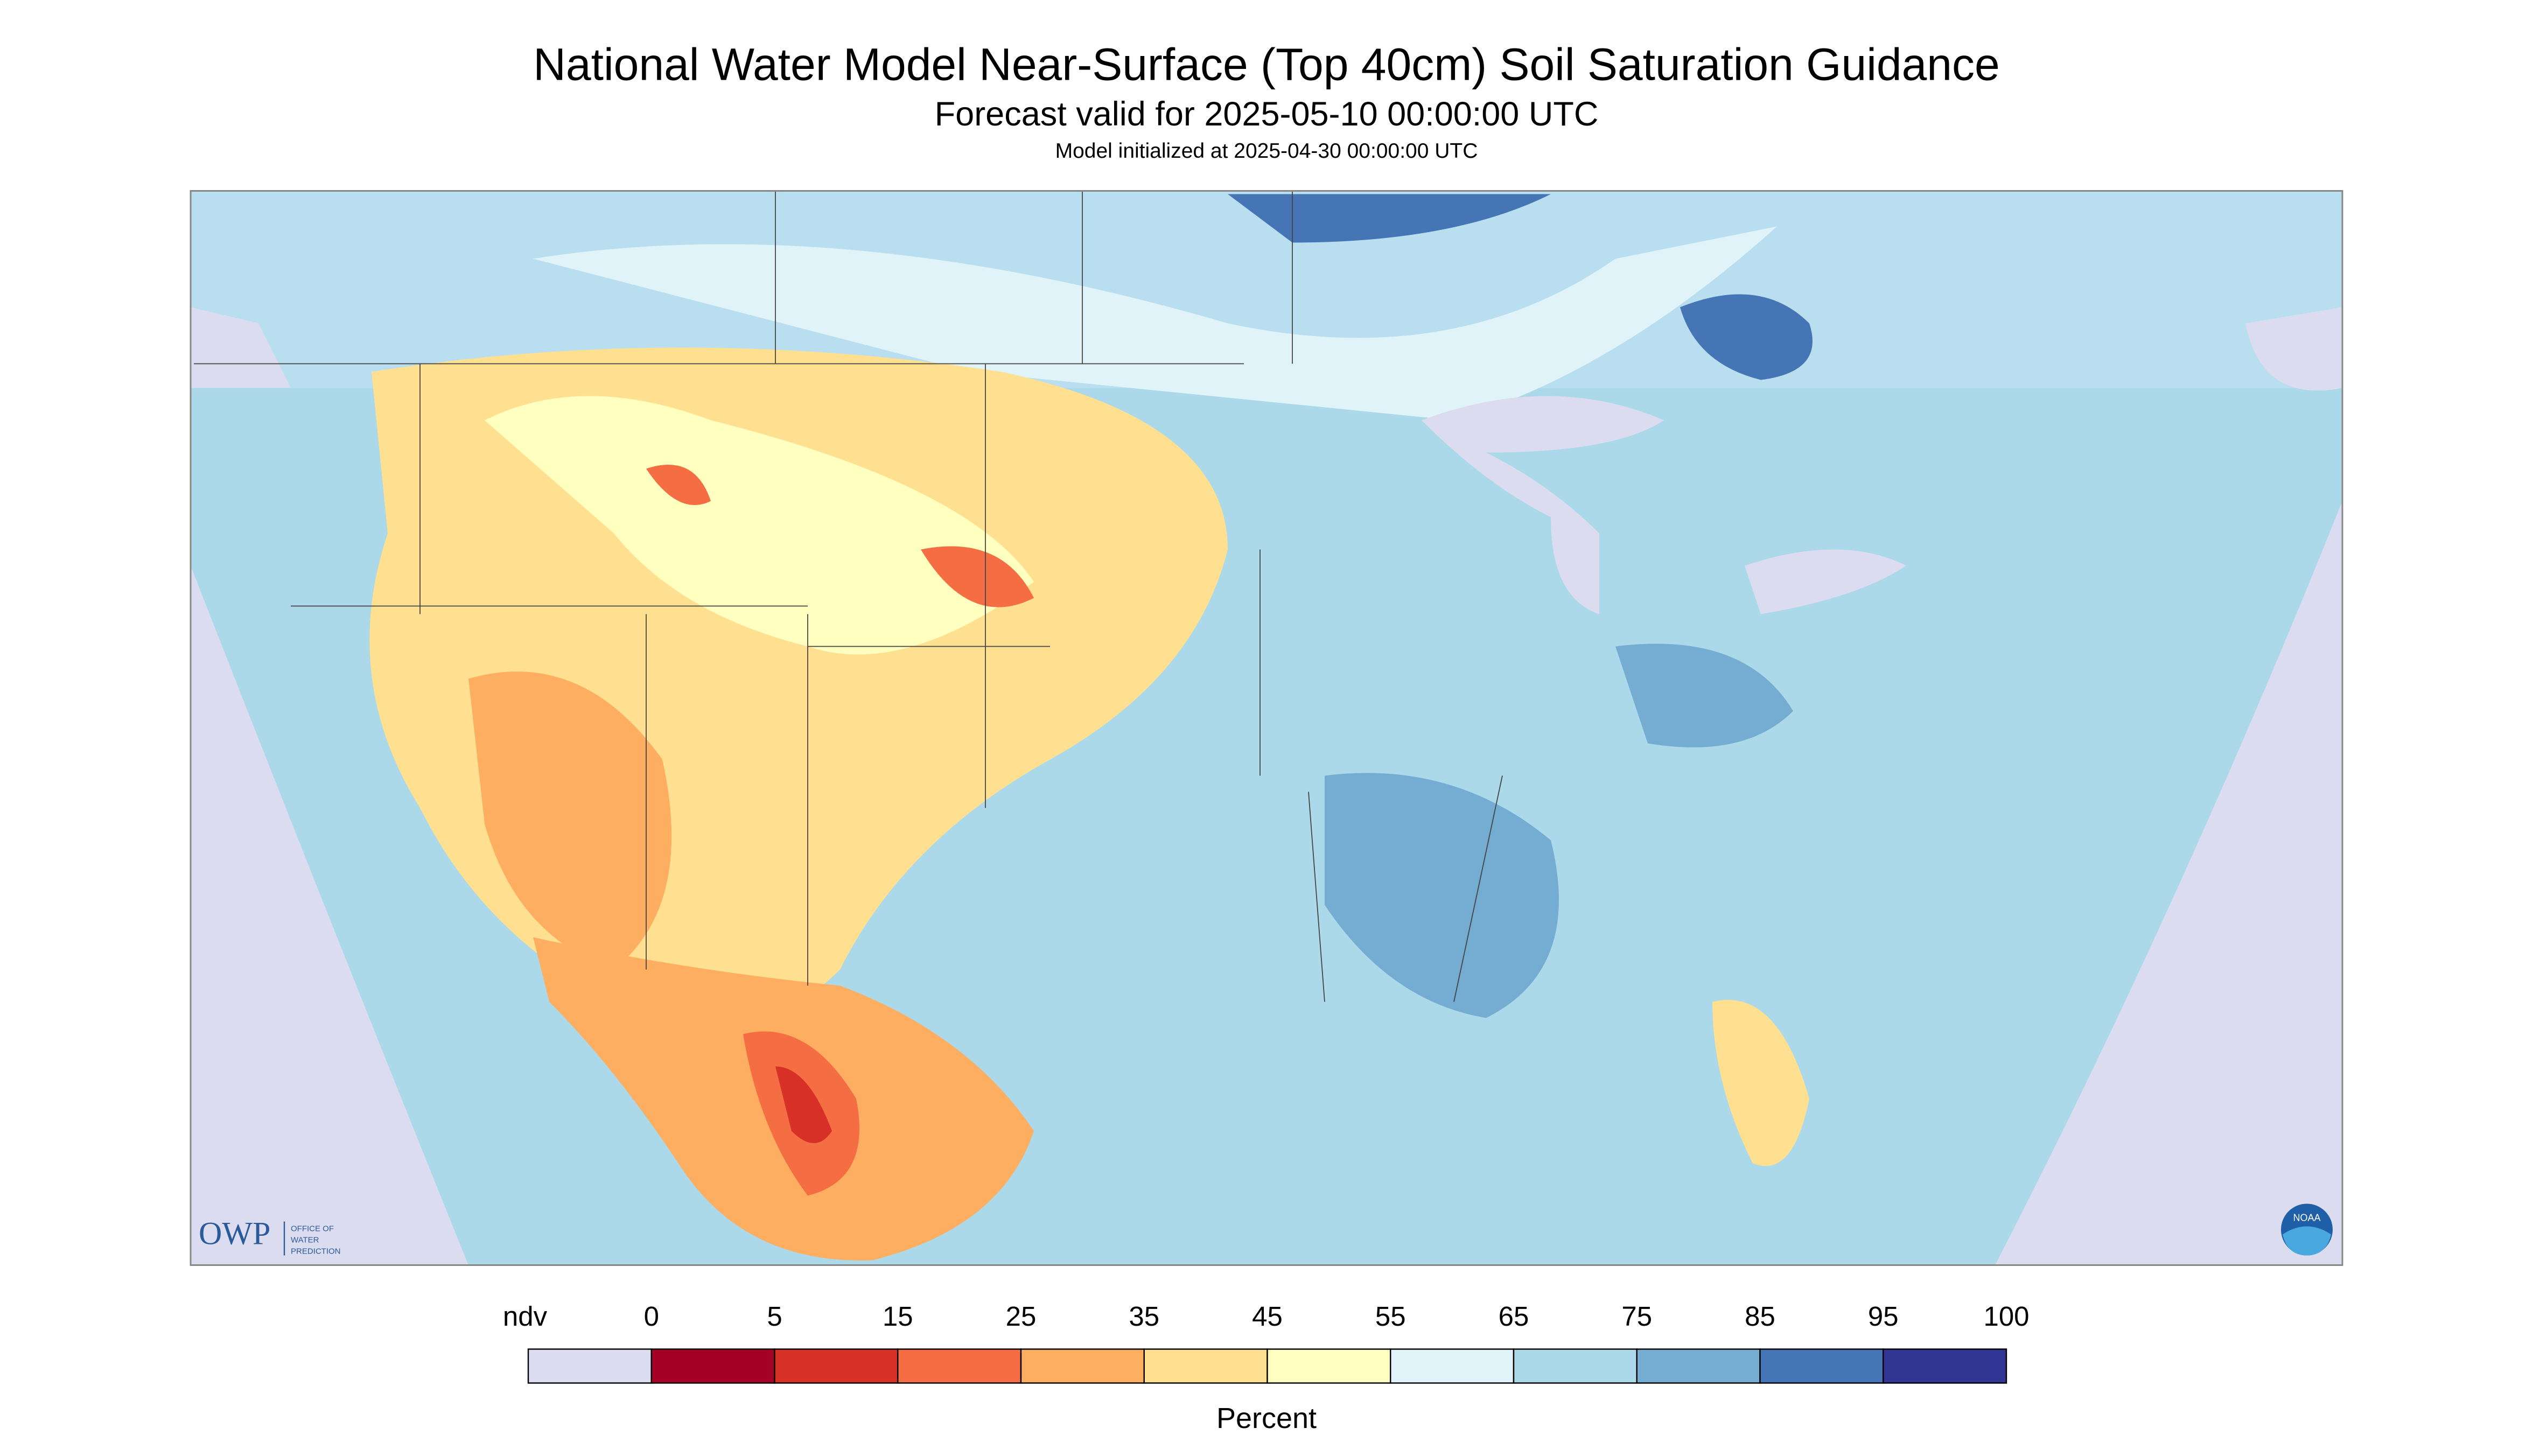  I want to click on noaa-label: NOAA, so click(2306, 1217).